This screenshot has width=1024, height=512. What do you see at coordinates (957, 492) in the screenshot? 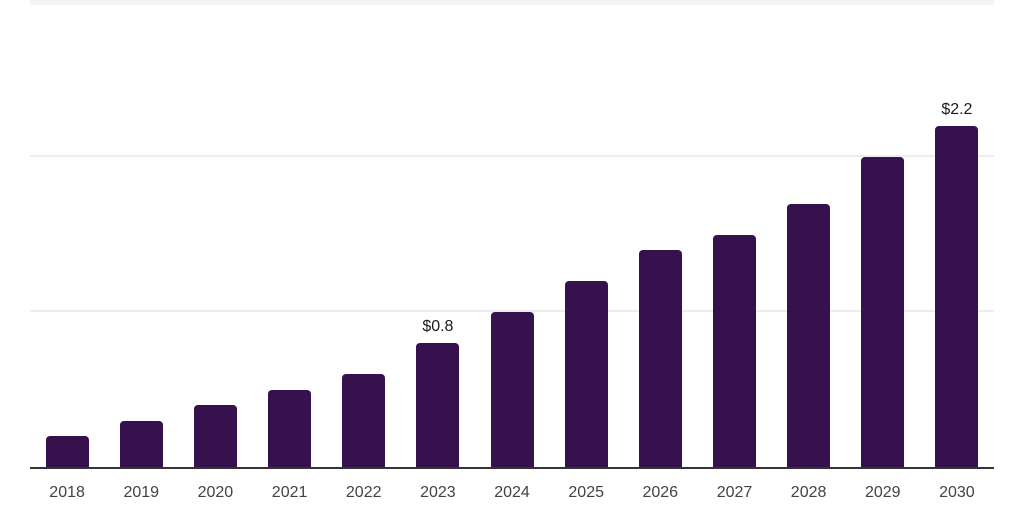
I see `x-tick-label-2030: 2030` at bounding box center [957, 492].